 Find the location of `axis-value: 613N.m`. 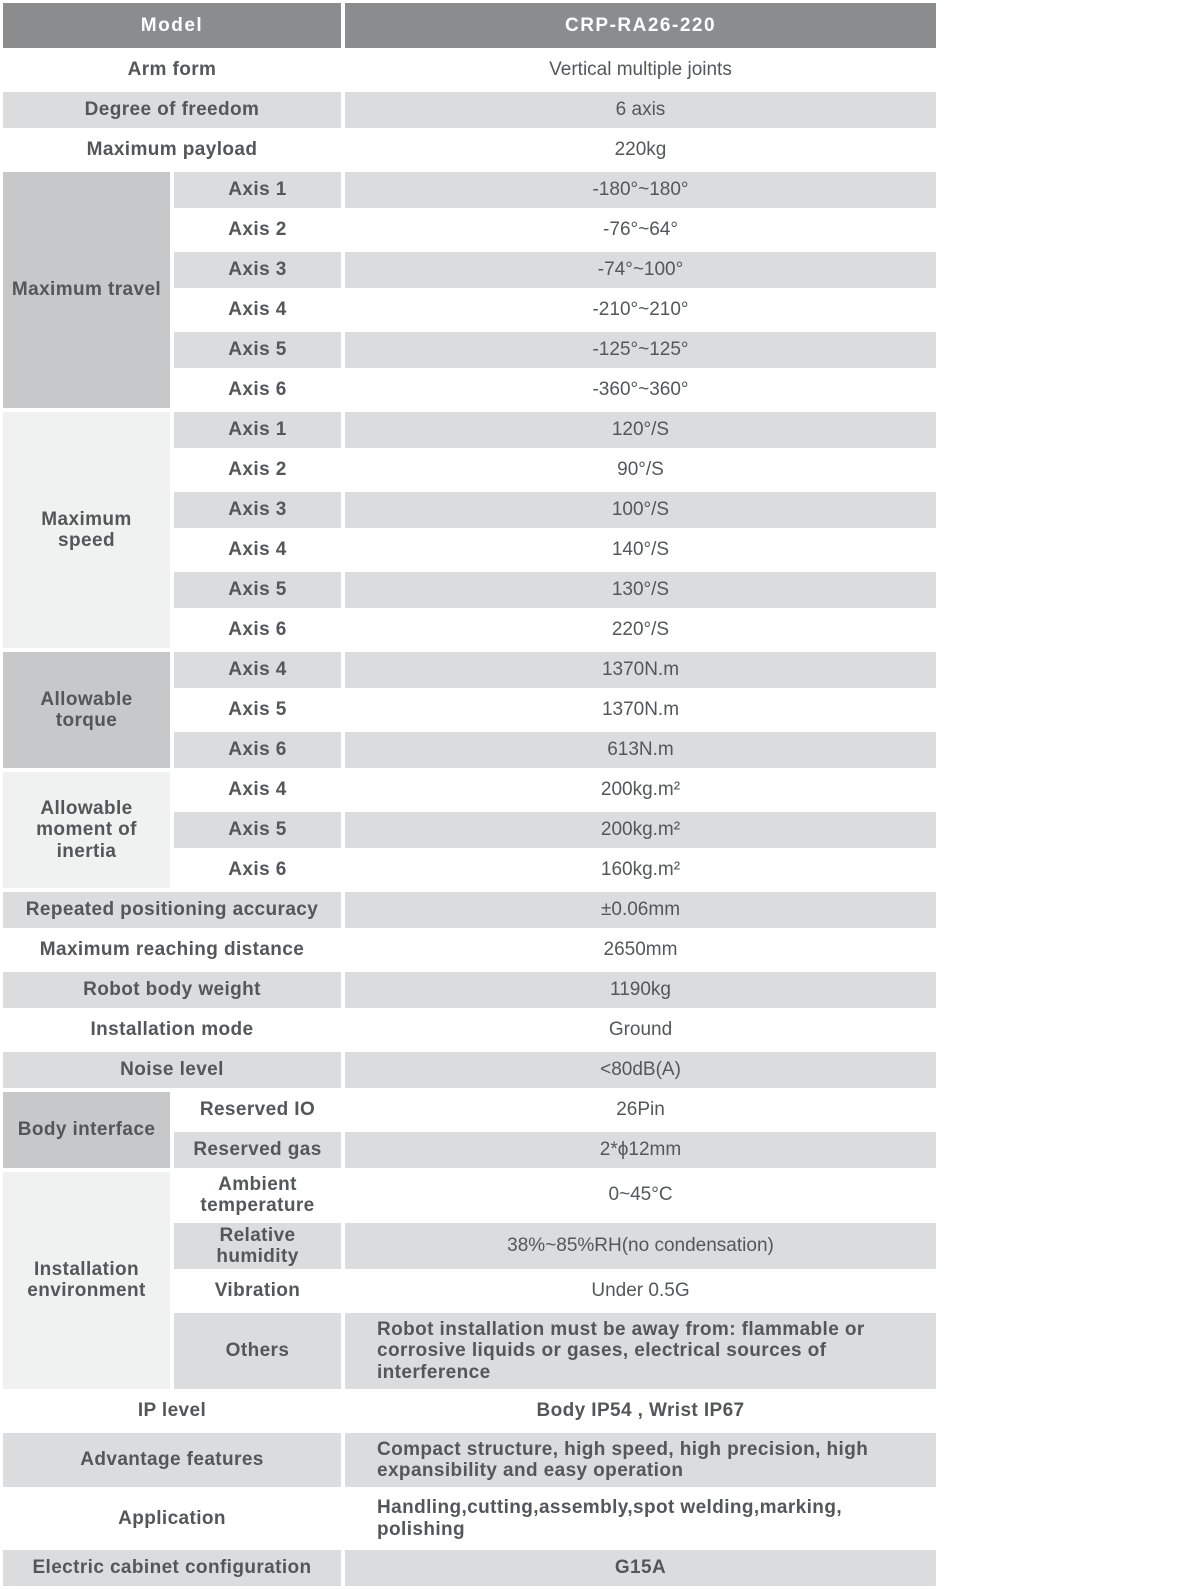

axis-value: 613N.m is located at coordinates (640, 750).